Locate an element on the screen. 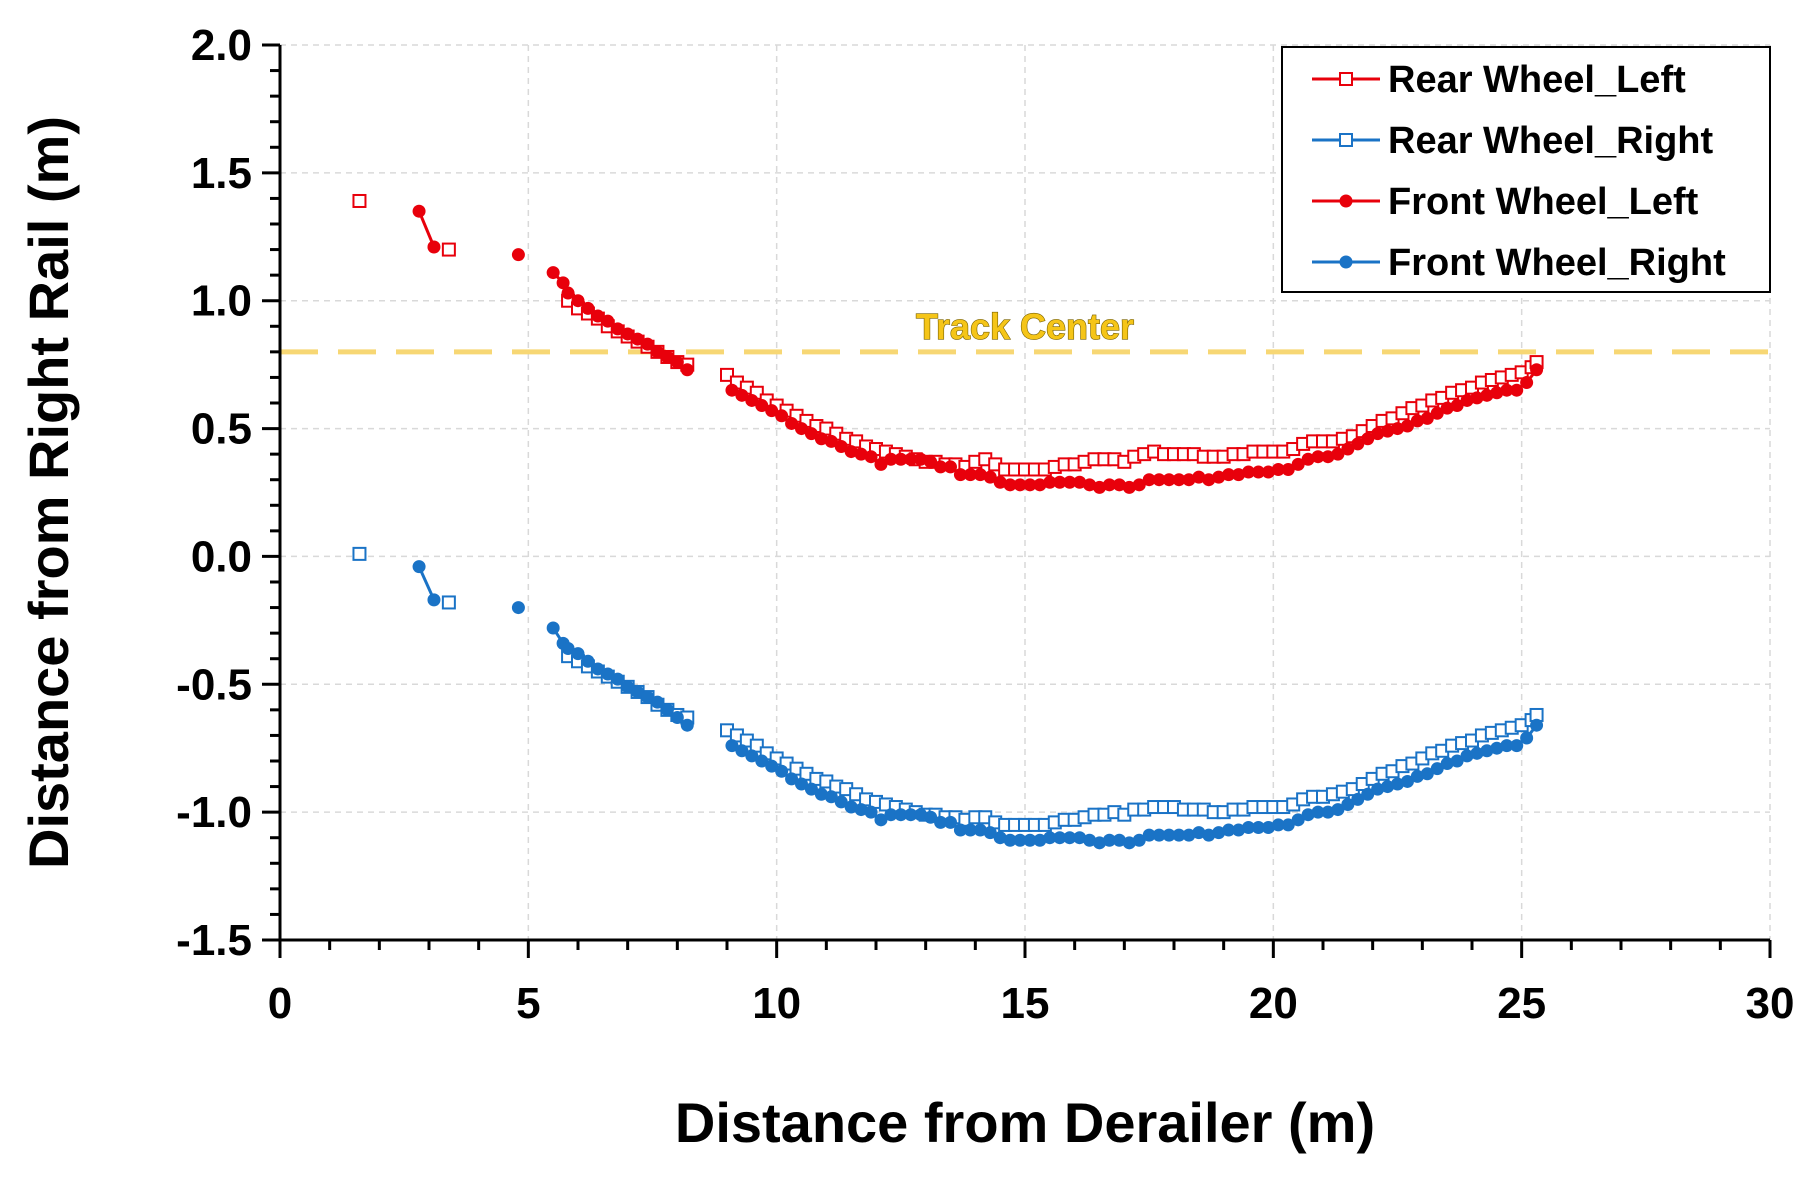 This screenshot has width=1815, height=1182. x-tick-label: 25 is located at coordinates (1521, 1003).